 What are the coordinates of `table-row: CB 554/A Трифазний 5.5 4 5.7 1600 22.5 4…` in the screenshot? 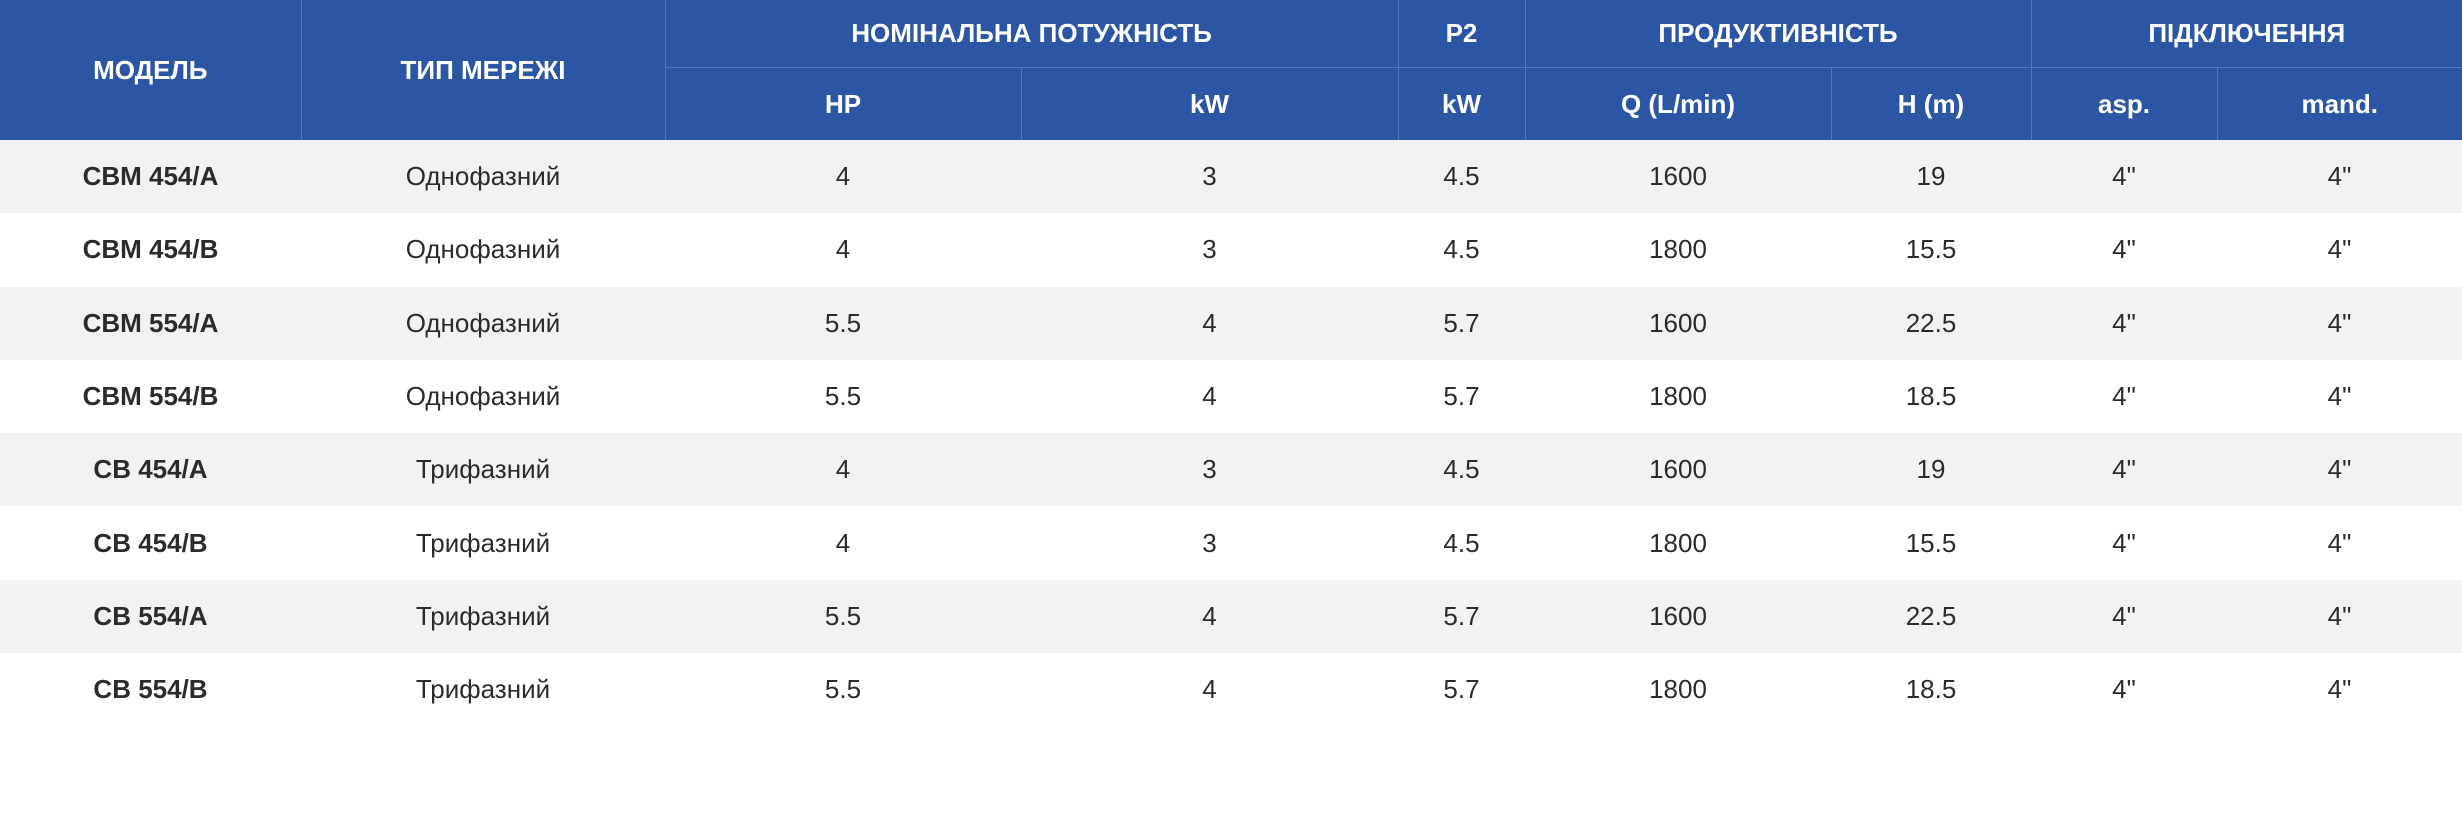 It's located at (1231, 616).